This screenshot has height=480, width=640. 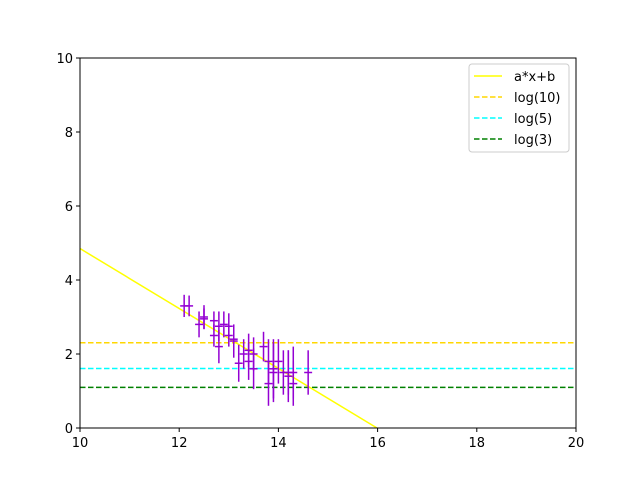 What do you see at coordinates (69, 281) in the screenshot?
I see `y-tick-label-2: 4` at bounding box center [69, 281].